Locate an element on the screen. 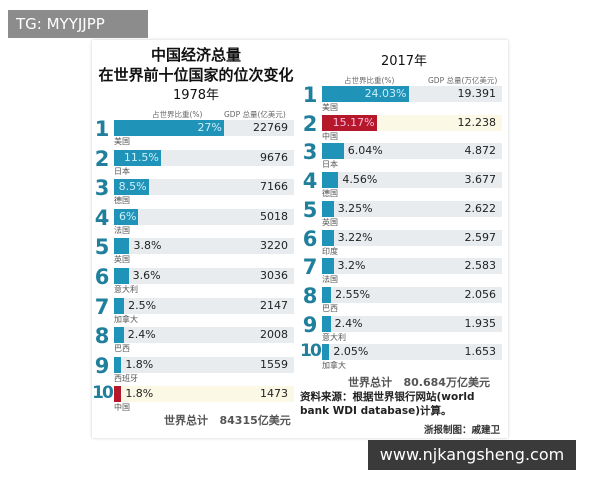 This screenshot has height=480, width=600. country-name: 英国 is located at coordinates (330, 222).